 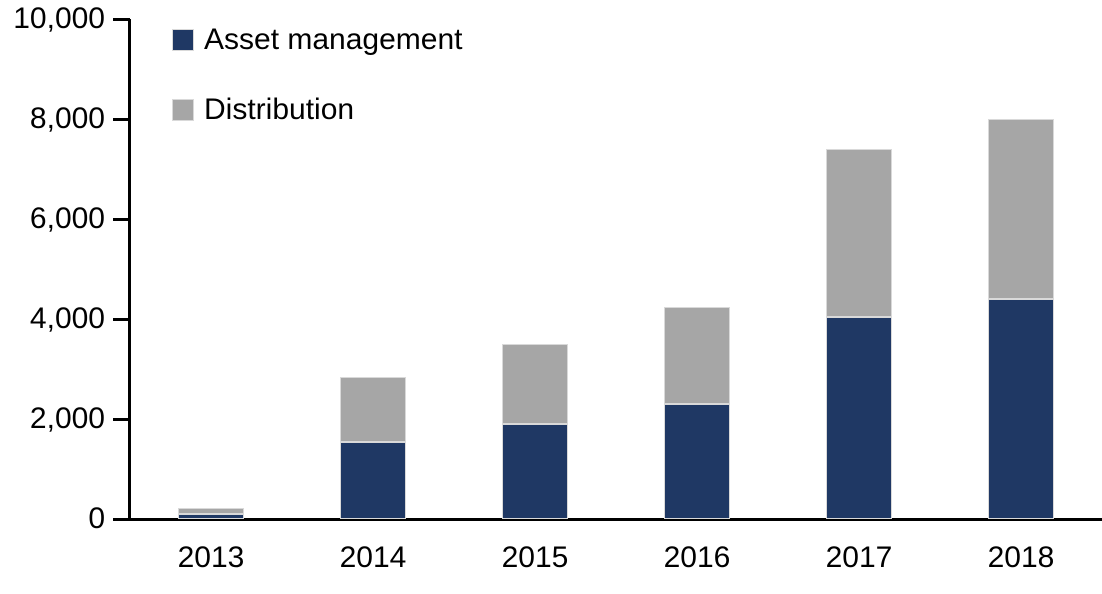 What do you see at coordinates (373, 557) in the screenshot?
I see `x-axis-label-2014: 2014` at bounding box center [373, 557].